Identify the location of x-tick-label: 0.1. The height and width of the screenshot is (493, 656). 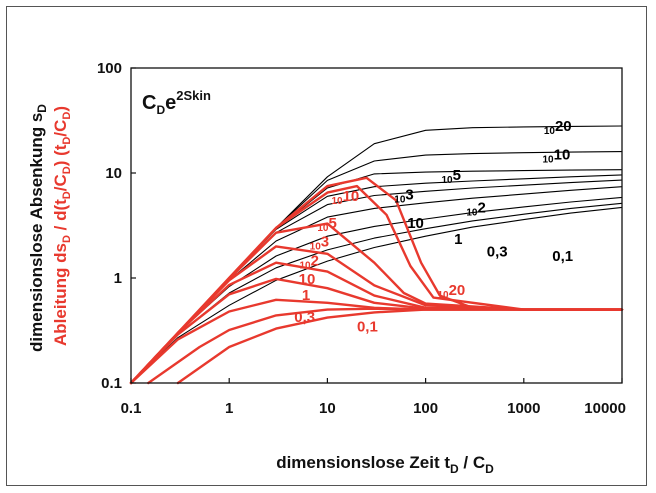
(131, 408).